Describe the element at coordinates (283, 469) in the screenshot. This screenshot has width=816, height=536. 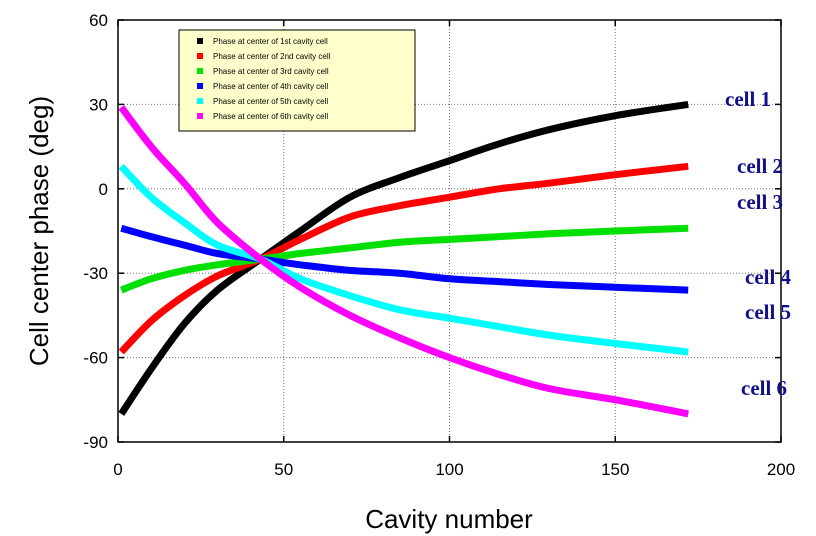
I see `x-tick-label: 50` at that location.